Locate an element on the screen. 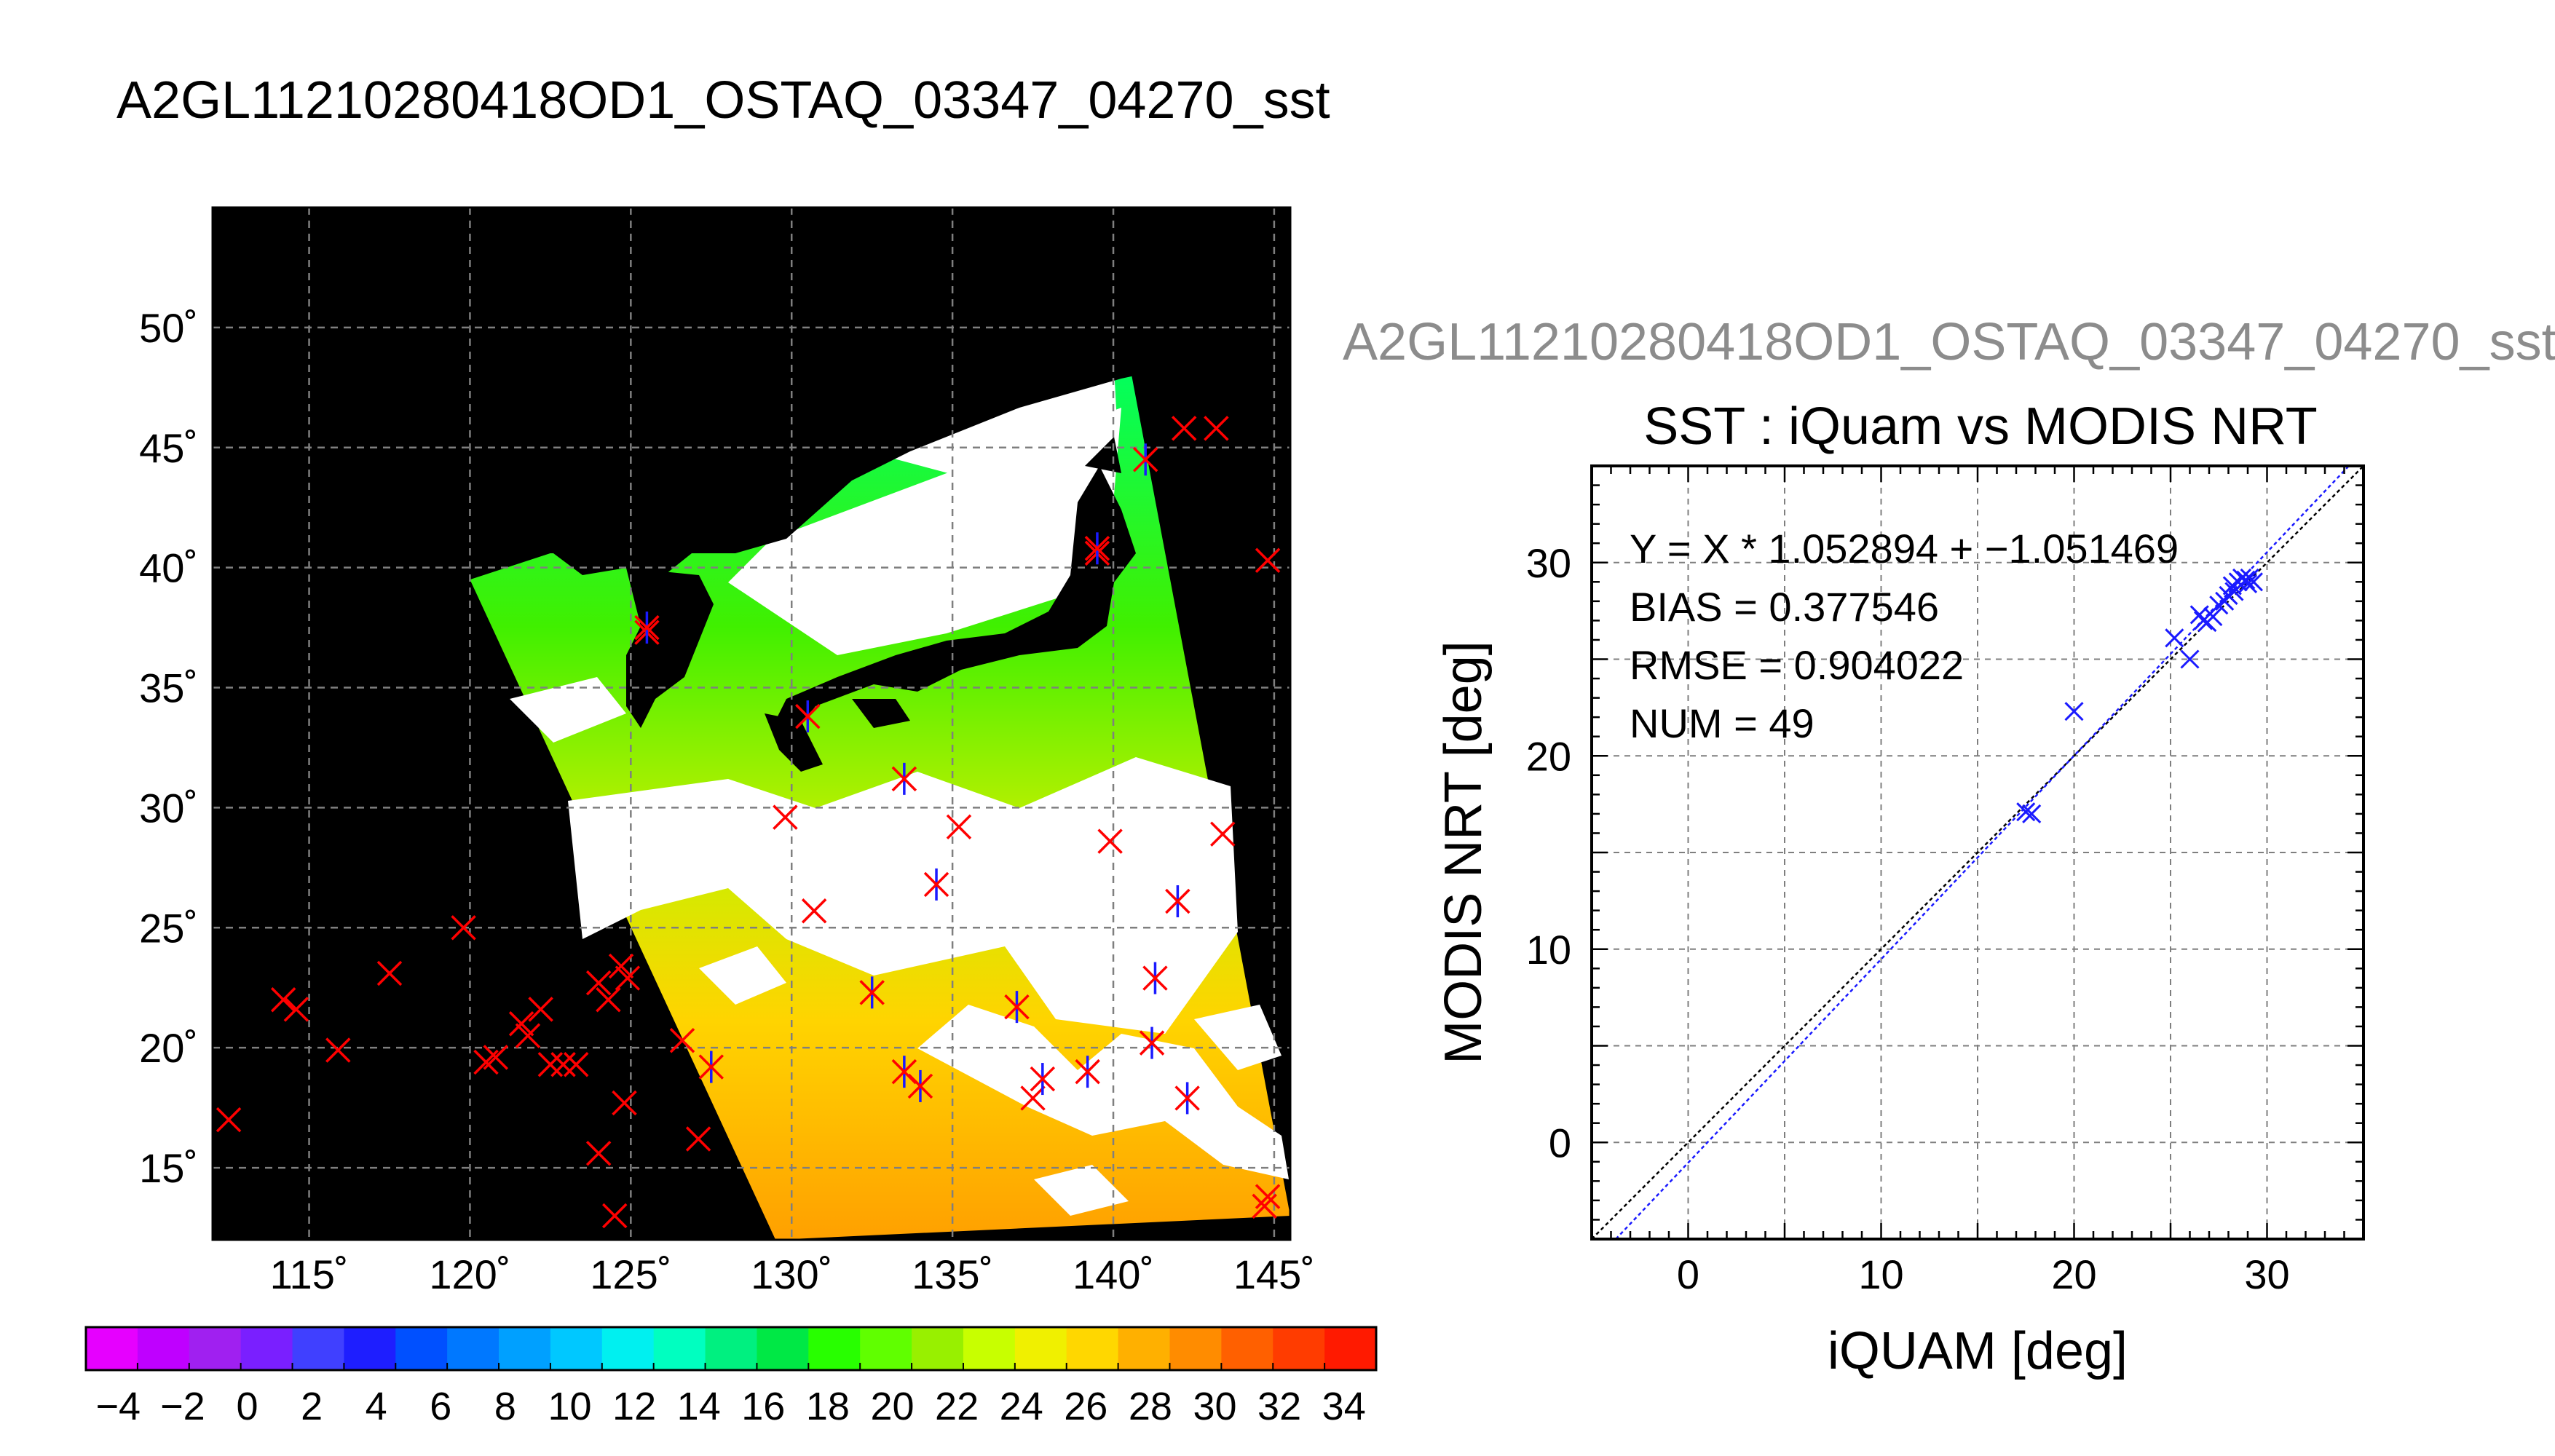  colorbar-tick-label: 34 is located at coordinates (1344, 1406).